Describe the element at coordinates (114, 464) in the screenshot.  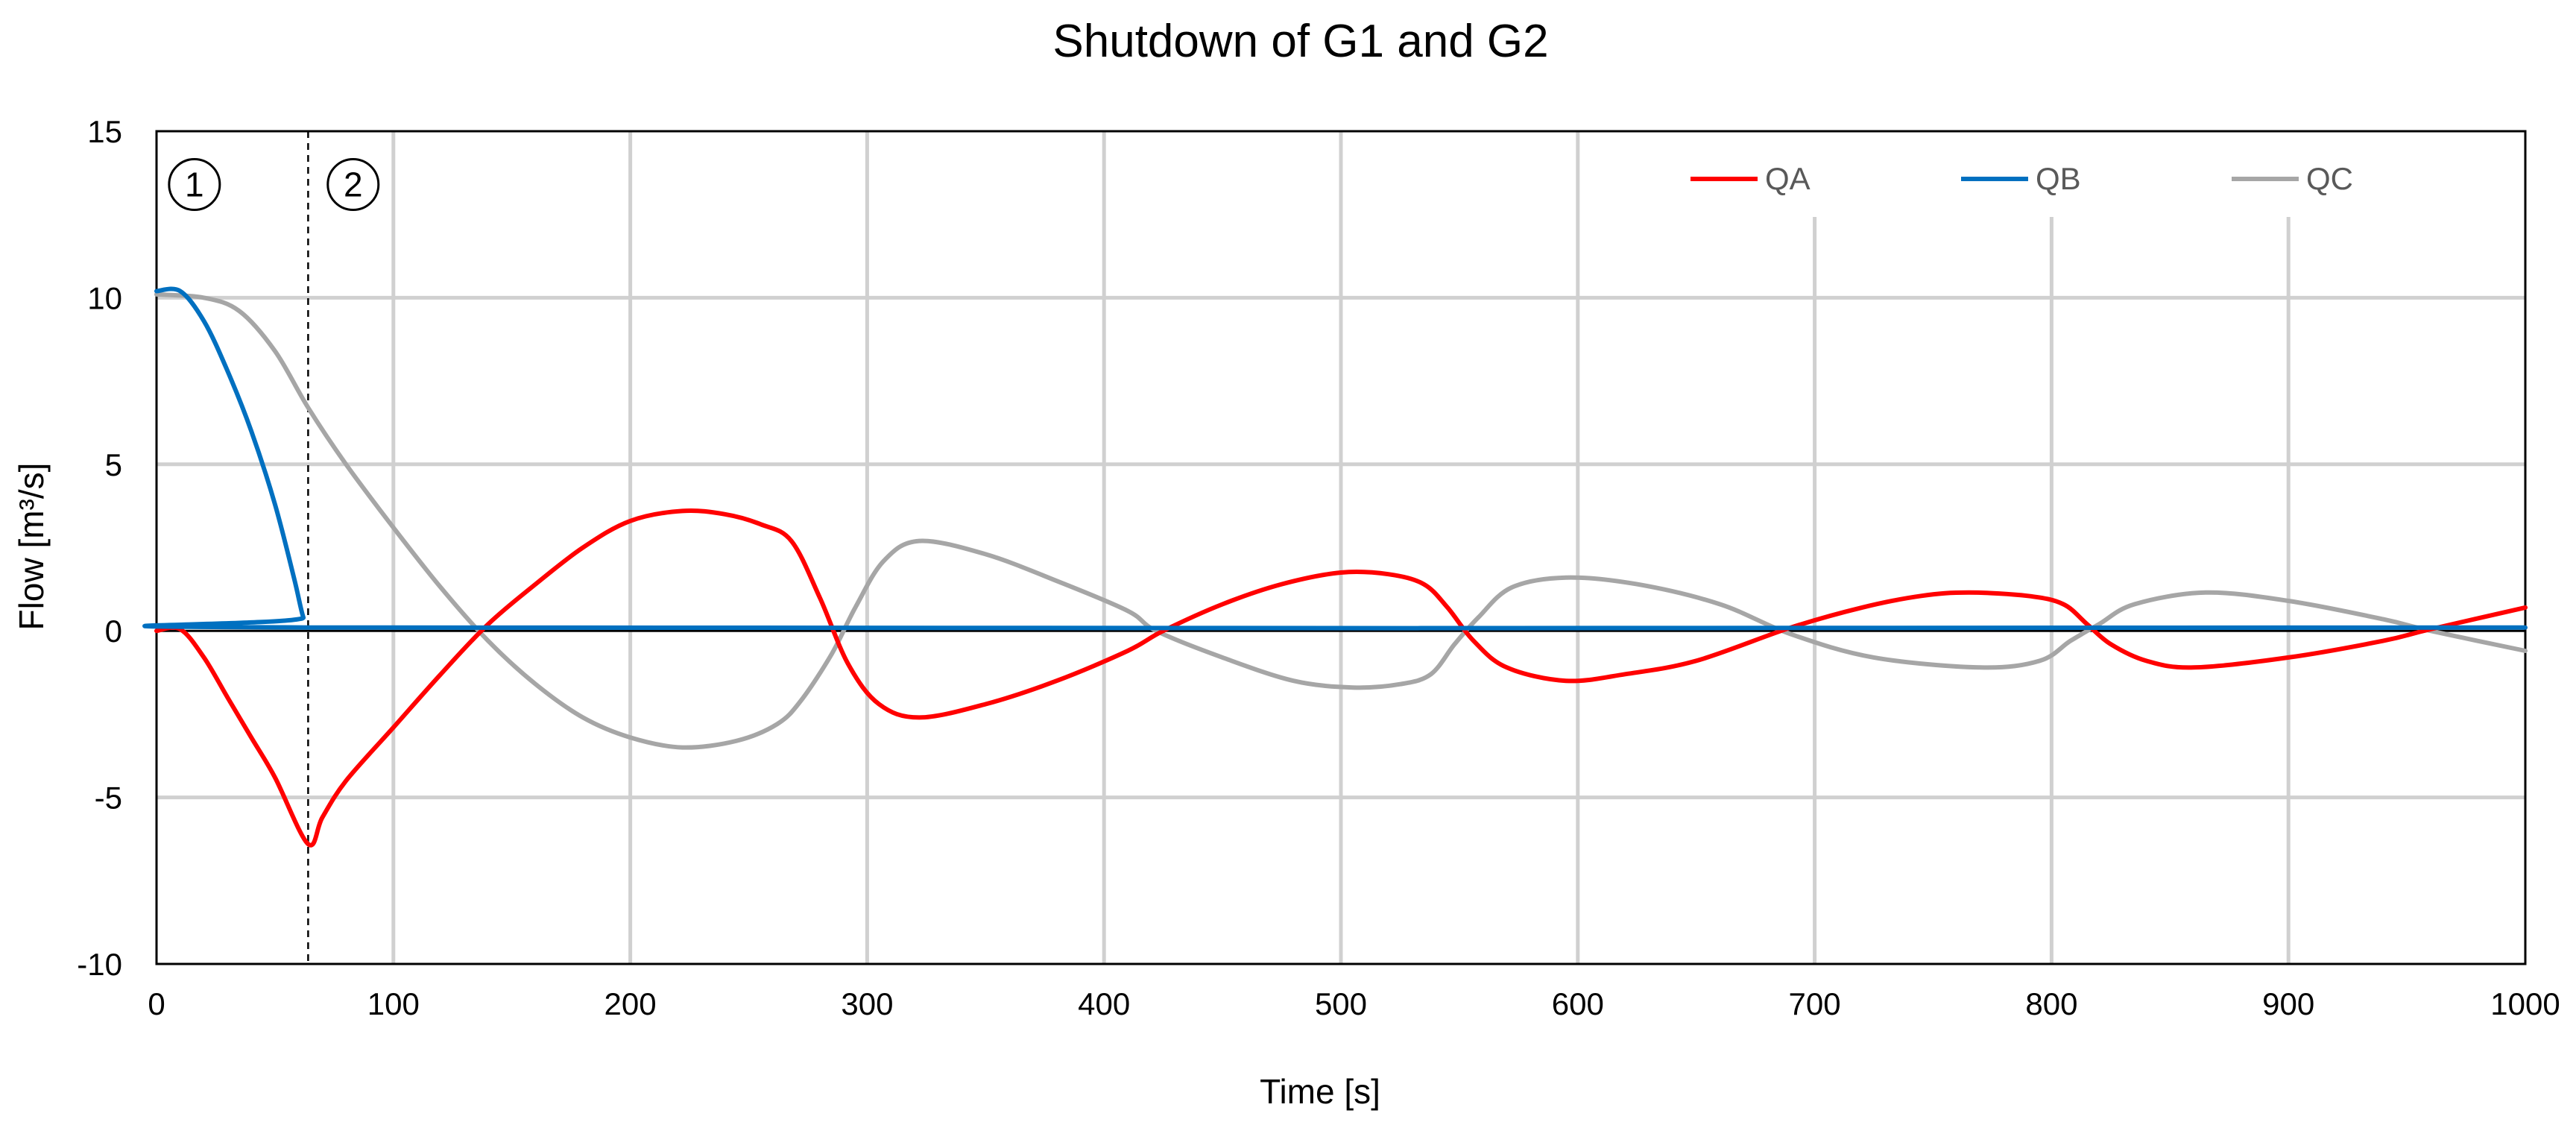
I see `y-tick-label-5: 5` at that location.